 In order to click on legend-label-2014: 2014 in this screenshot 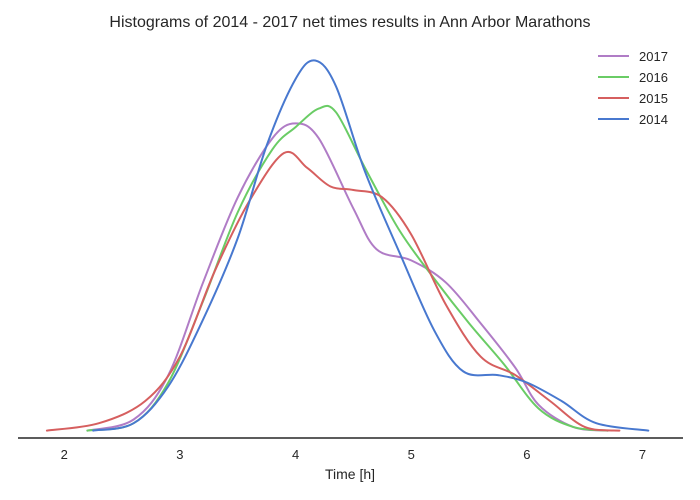, I will do `click(653, 119)`.